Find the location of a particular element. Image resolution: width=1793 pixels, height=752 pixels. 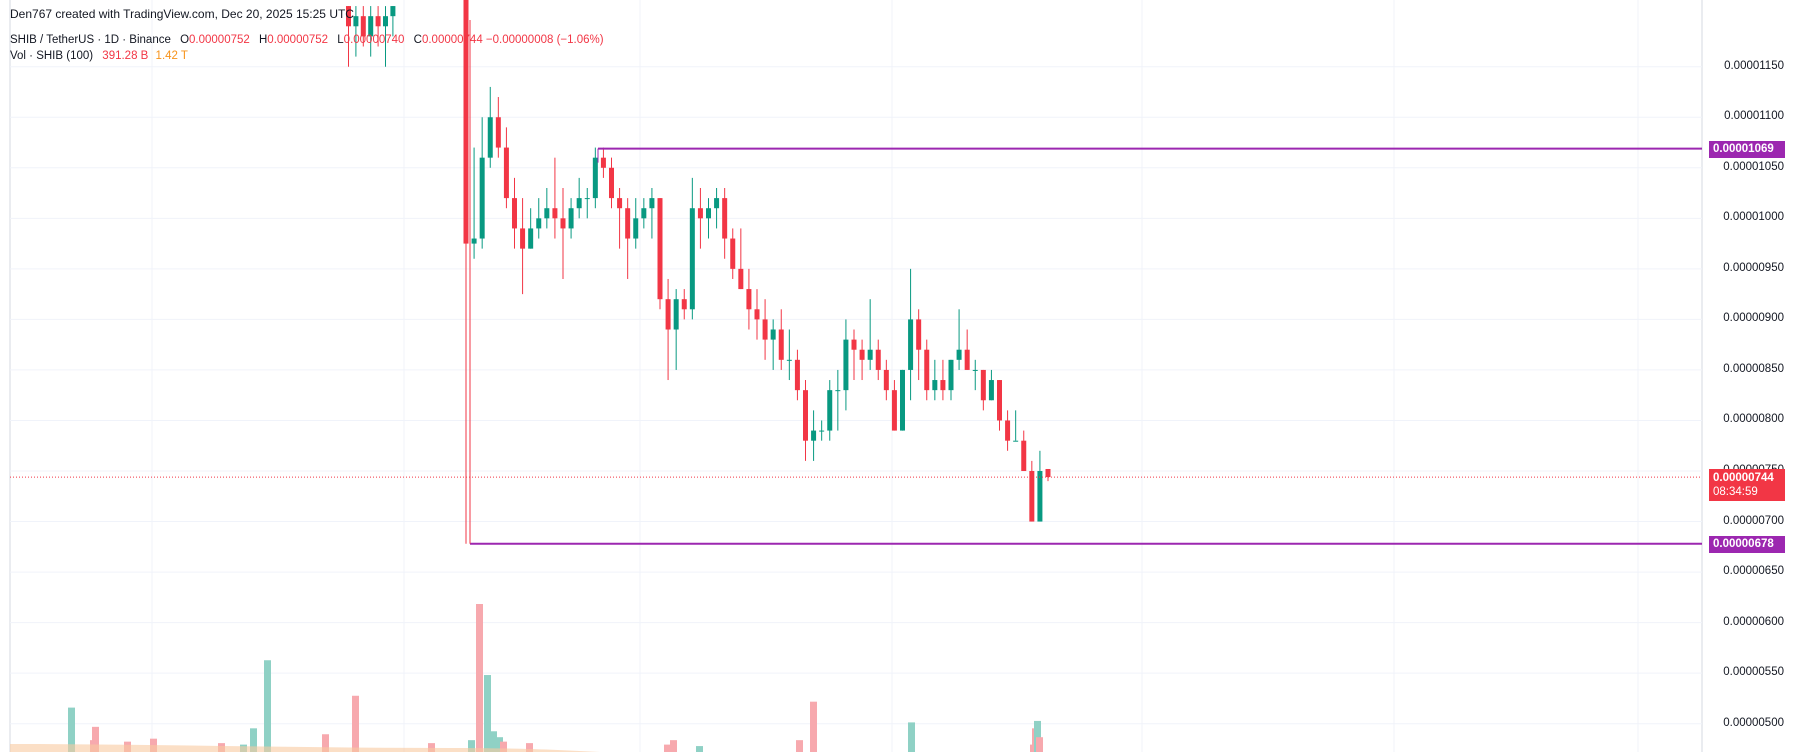

volume-label: Vol · SHIB (100) is located at coordinates (52, 56).